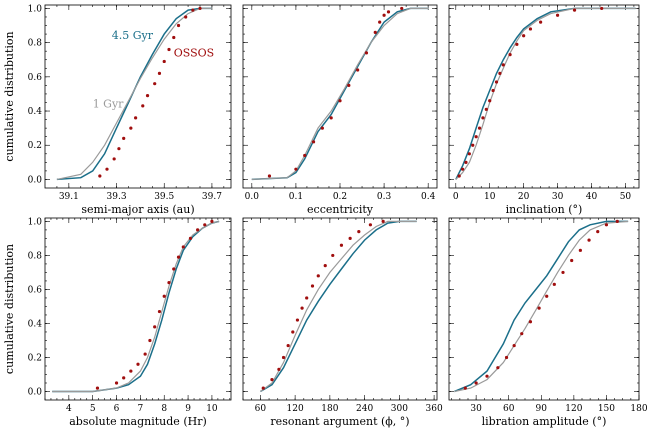  Describe the element at coordinates (339, 421) in the screenshot. I see `x-axis-label: resonant argument (ϕ, °)` at that location.